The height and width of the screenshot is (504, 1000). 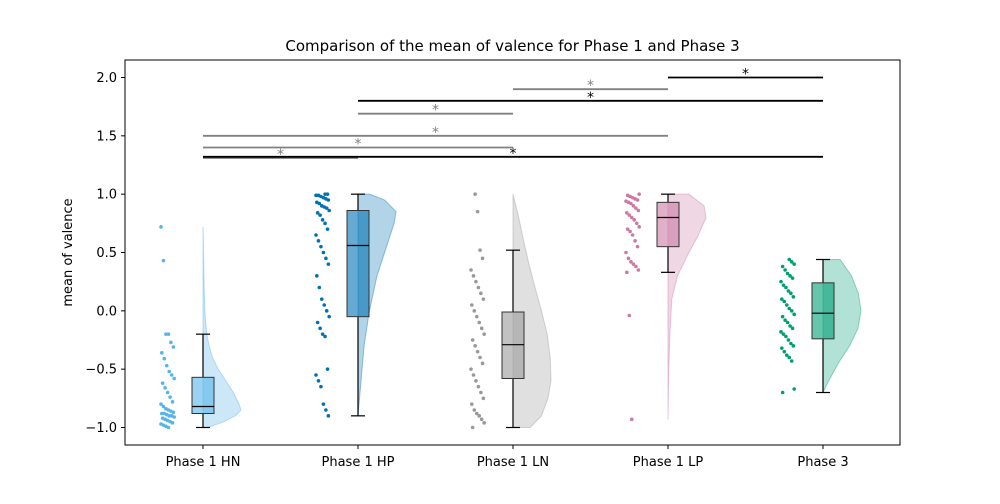 I want to click on x-tick-label: Phase 1 LP, so click(x=668, y=462).